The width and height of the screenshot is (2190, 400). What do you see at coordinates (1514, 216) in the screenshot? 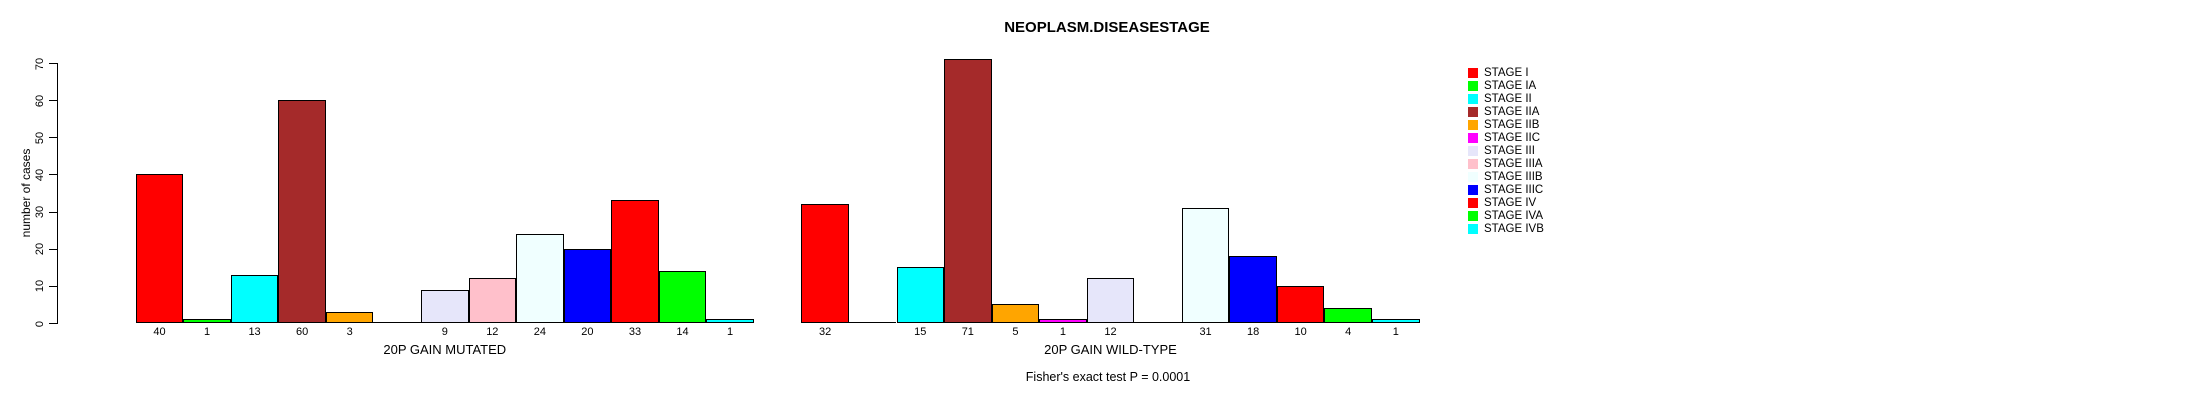
I see `legend-label: STAGE IVA` at bounding box center [1514, 216].